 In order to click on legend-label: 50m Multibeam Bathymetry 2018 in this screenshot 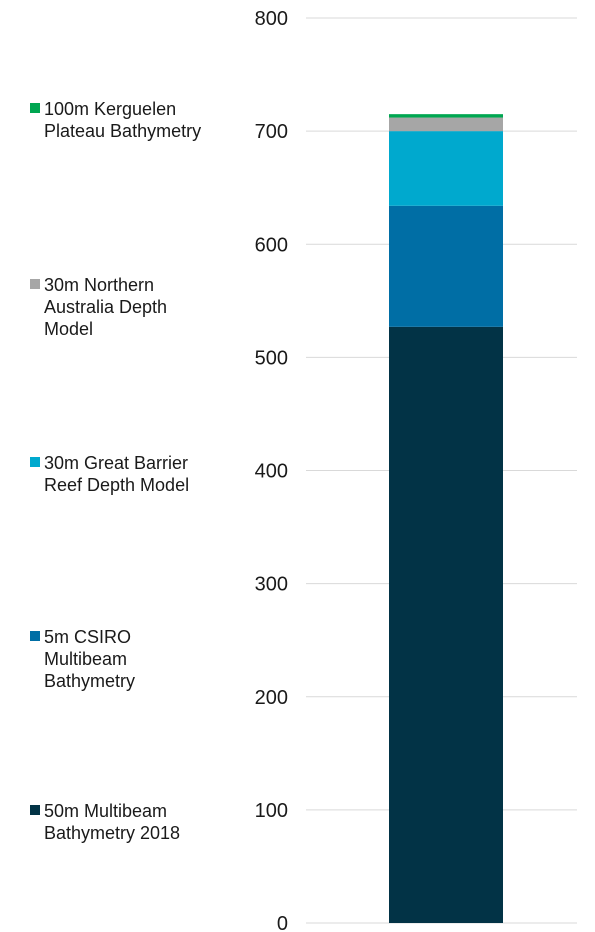, I will do `click(112, 822)`.